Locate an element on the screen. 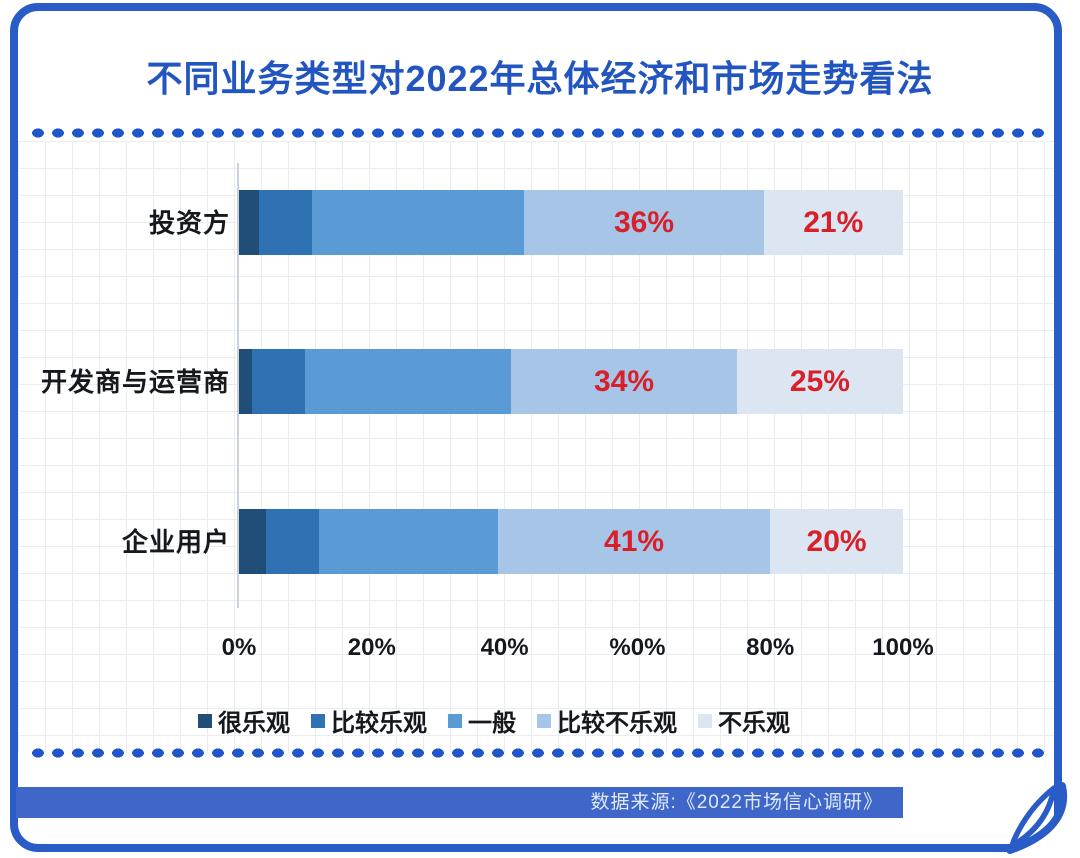  category-label: 开发商与运营商 is located at coordinates (135, 381).